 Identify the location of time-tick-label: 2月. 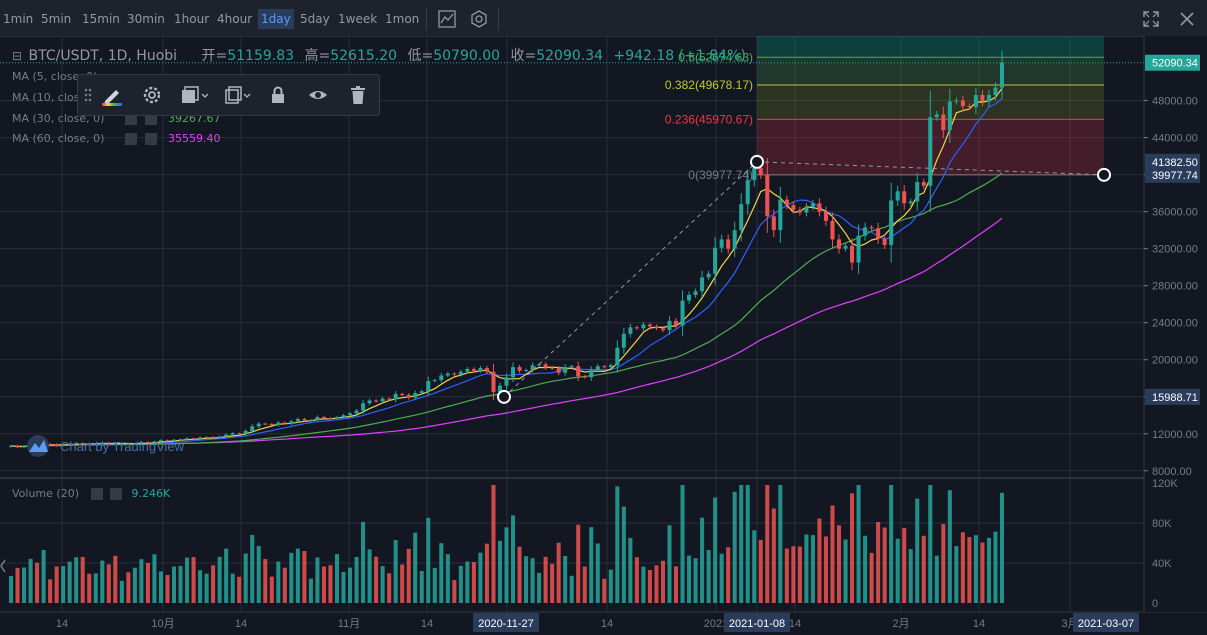
(900, 624).